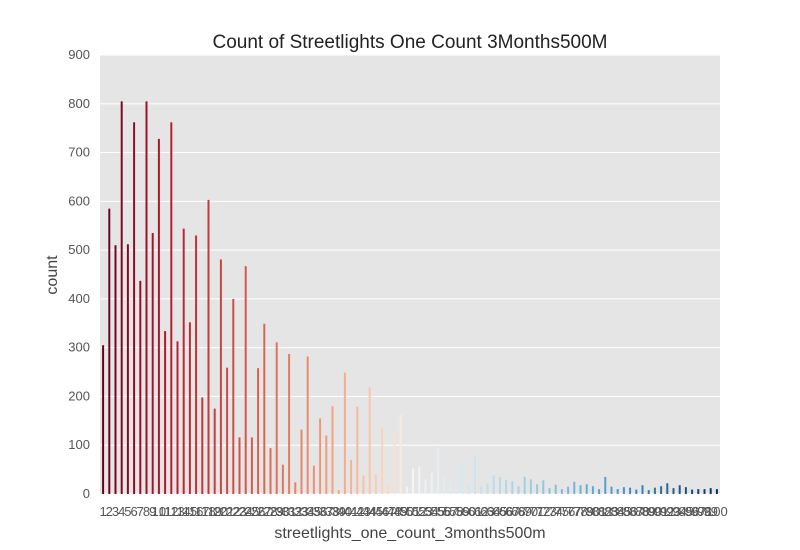 Image resolution: width=800 pixels, height=550 pixels. What do you see at coordinates (469, 511) in the screenshot?
I see `x-tick-label: 60` at bounding box center [469, 511].